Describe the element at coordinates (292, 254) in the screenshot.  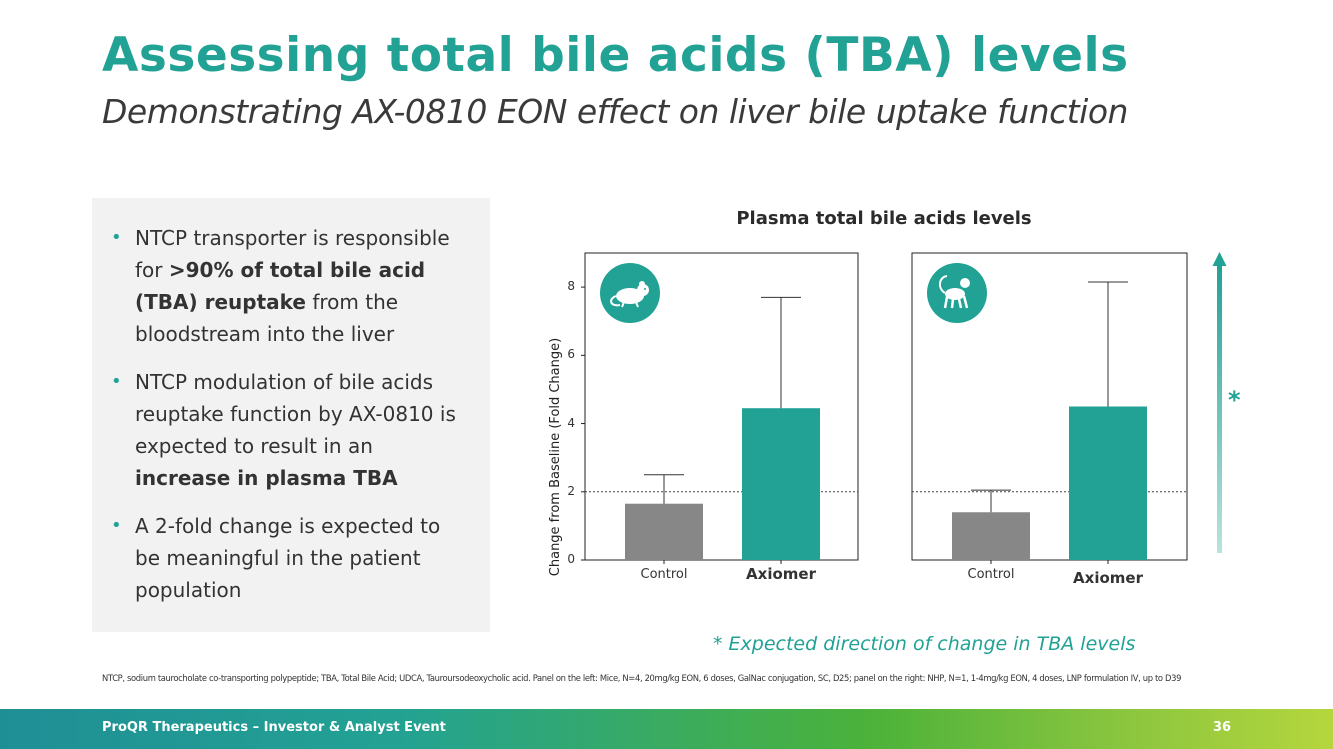
I see `bullet-text: NTCP transporter is responsible for` at that location.